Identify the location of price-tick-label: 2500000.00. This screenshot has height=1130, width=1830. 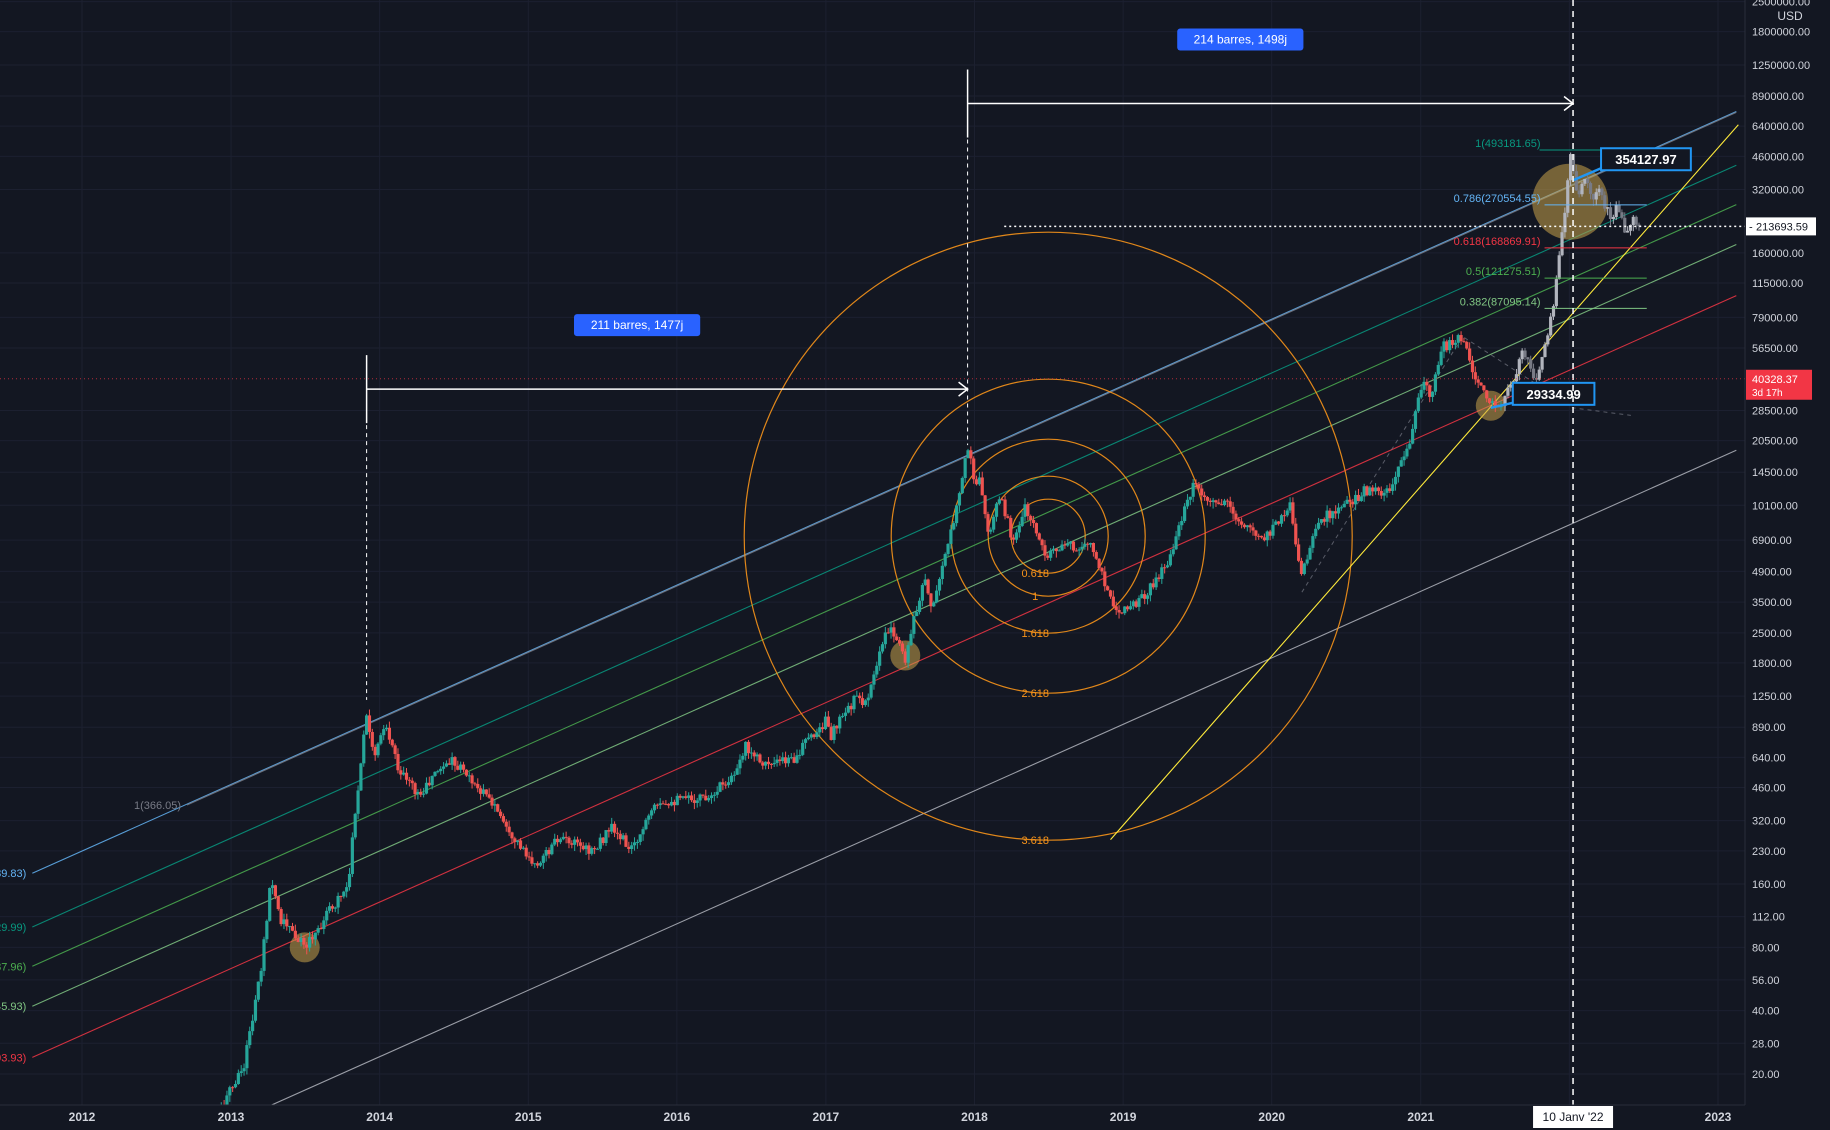
(1781, 4).